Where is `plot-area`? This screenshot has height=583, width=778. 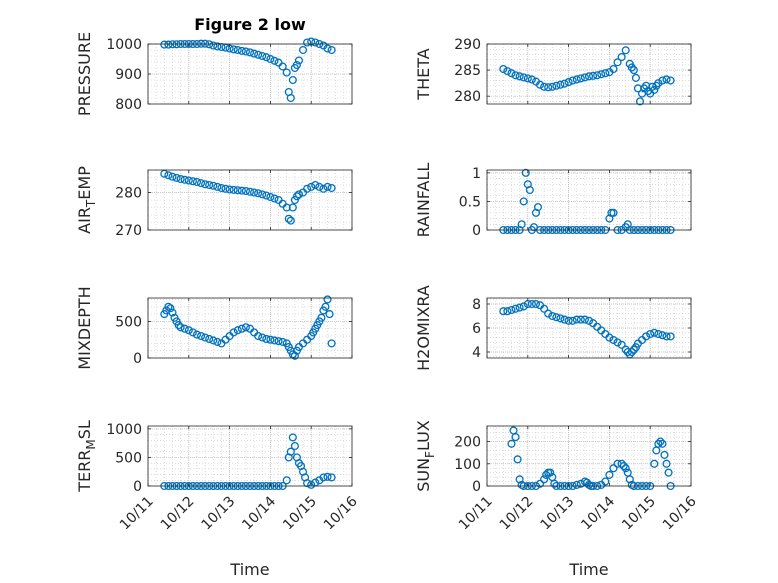
plot-area is located at coordinates (589, 74).